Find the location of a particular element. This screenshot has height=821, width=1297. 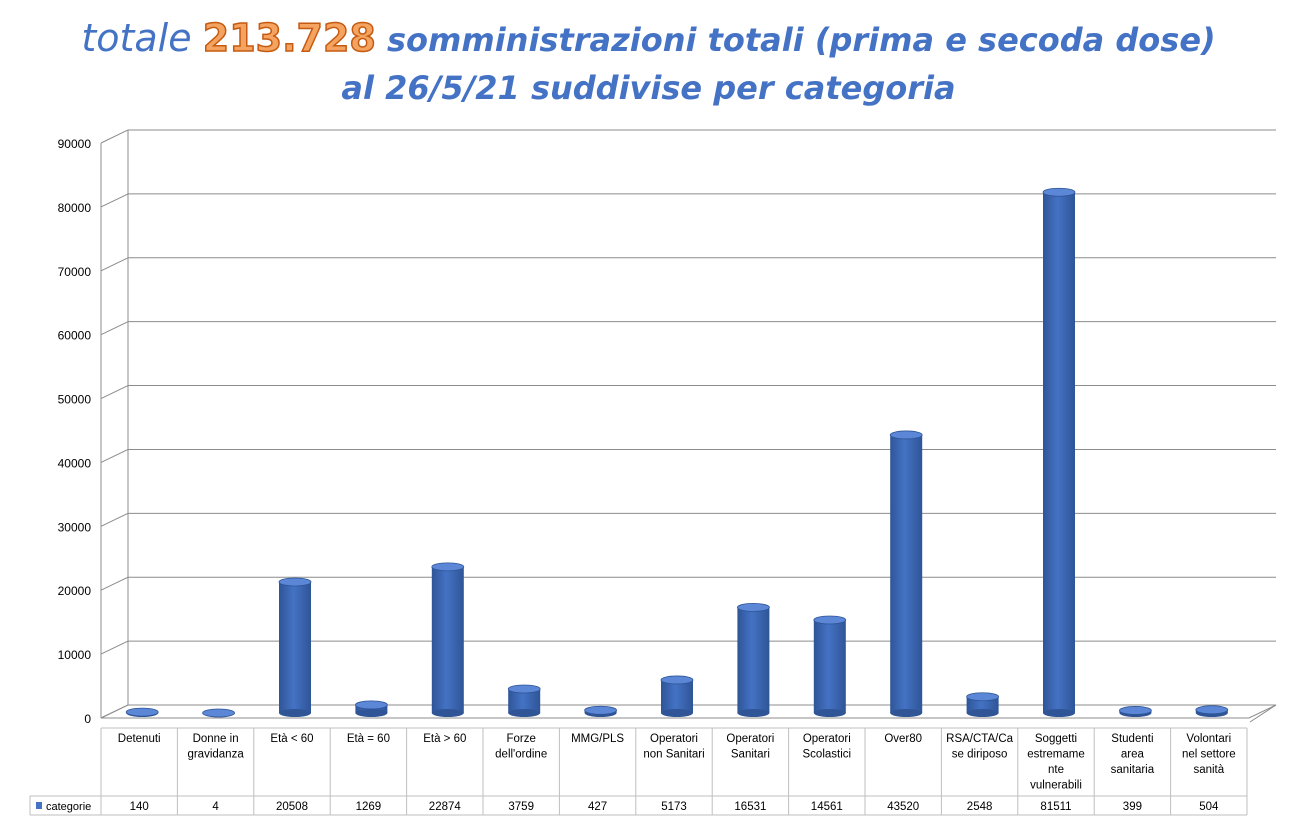

category-label: Donne in gravidanza is located at coordinates (215, 747).